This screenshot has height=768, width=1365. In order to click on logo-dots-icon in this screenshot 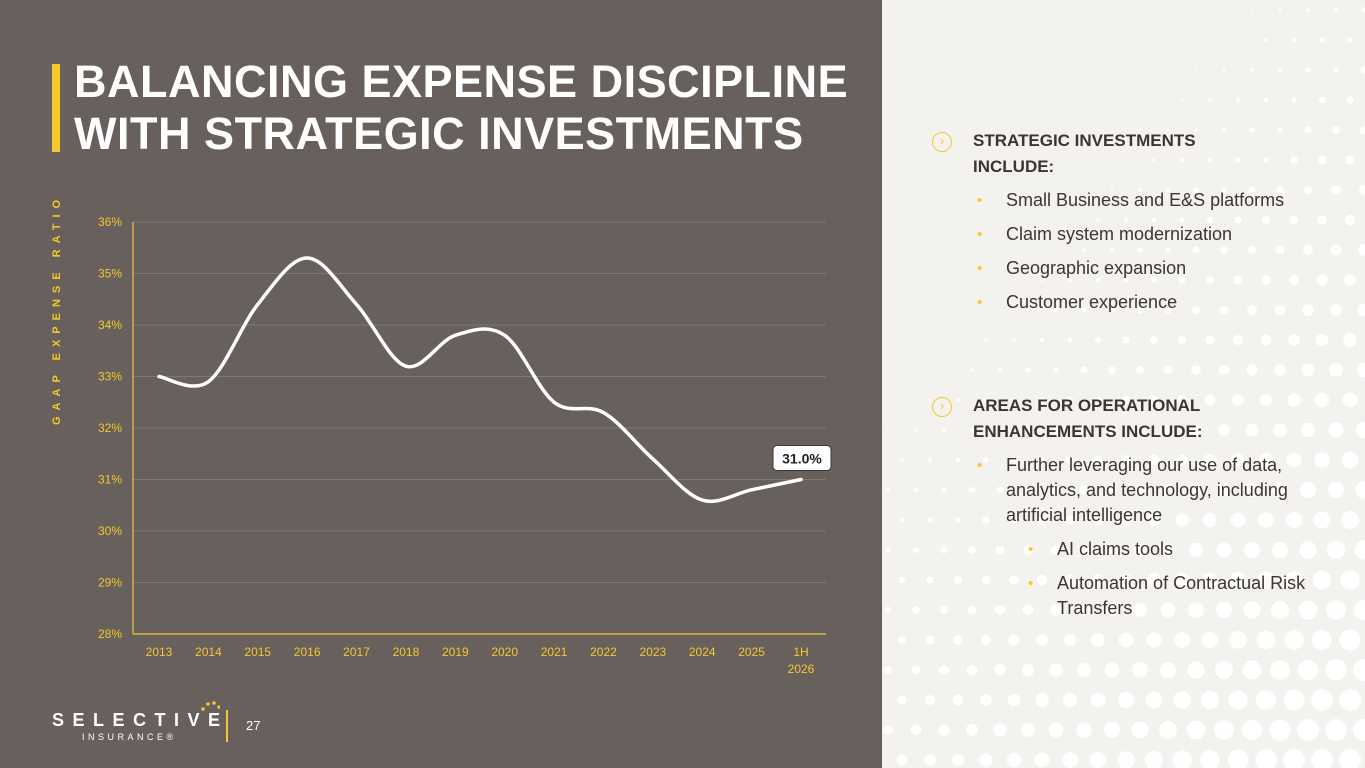, I will do `click(210, 706)`.